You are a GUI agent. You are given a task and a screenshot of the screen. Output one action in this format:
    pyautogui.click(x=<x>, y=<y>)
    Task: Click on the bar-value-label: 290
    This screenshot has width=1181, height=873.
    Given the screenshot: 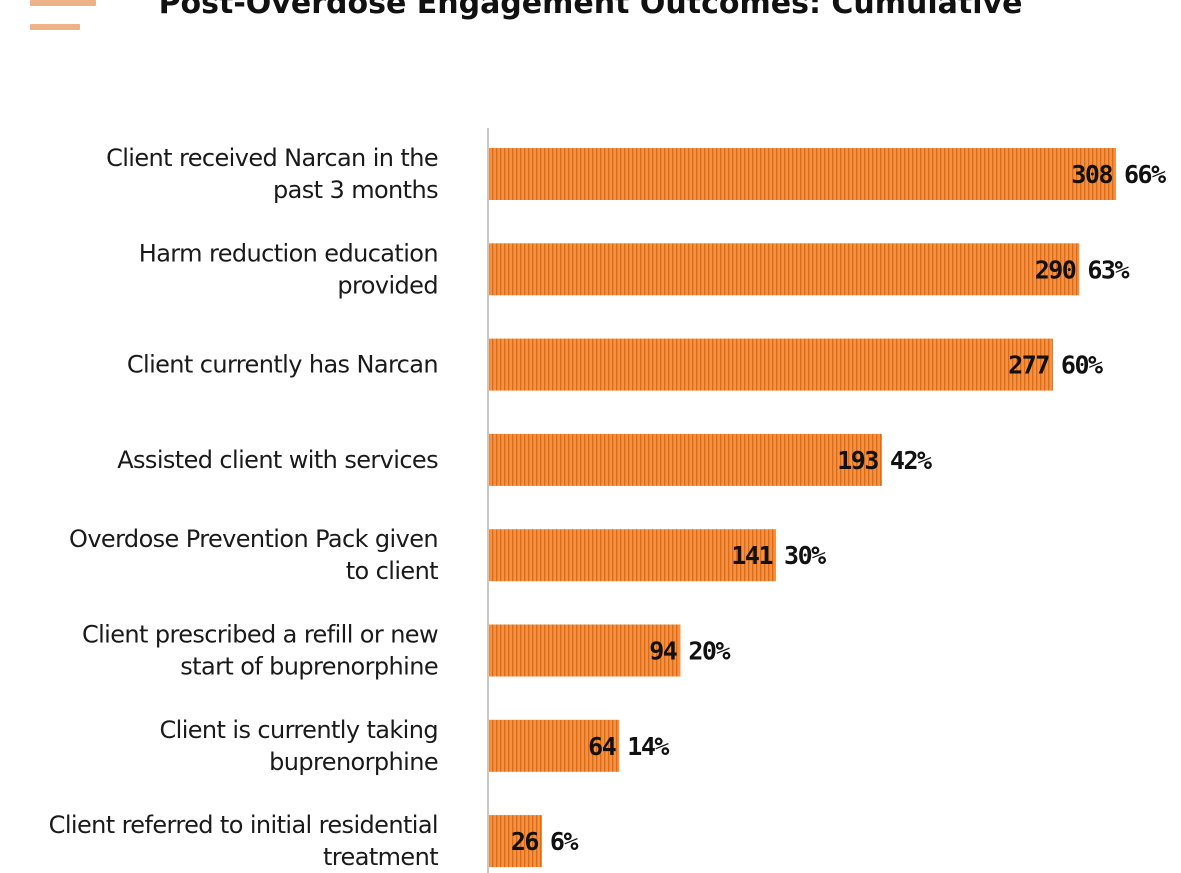 What is the action you would take?
    pyautogui.click(x=1055, y=269)
    